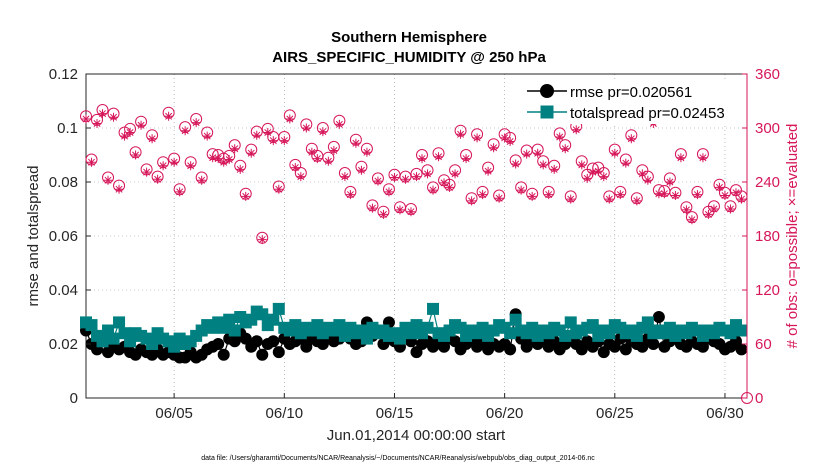 The height and width of the screenshot is (470, 830). Describe the element at coordinates (767, 128) in the screenshot. I see `y-right-tick-label: 300` at that location.